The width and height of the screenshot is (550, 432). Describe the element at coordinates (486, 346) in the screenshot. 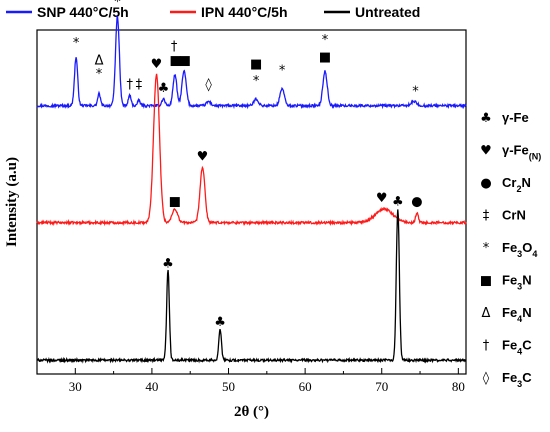

I see `phase-key-symbol: †` at that location.